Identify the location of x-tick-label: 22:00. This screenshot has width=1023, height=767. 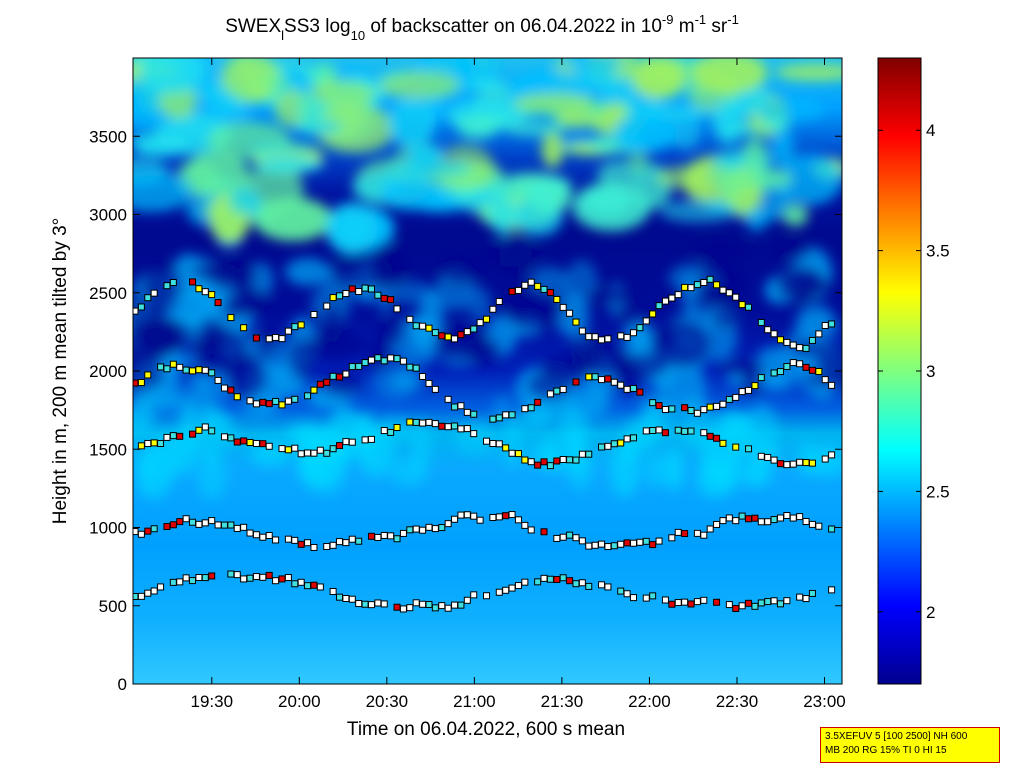
(649, 701).